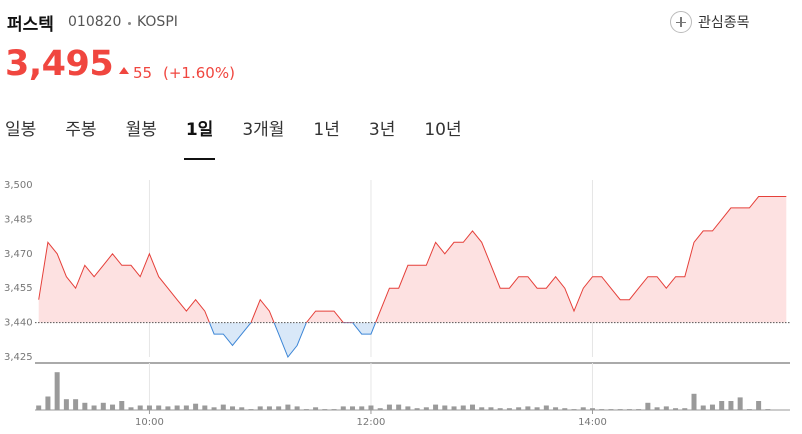  I want to click on stock-code: 010820, so click(95, 22).